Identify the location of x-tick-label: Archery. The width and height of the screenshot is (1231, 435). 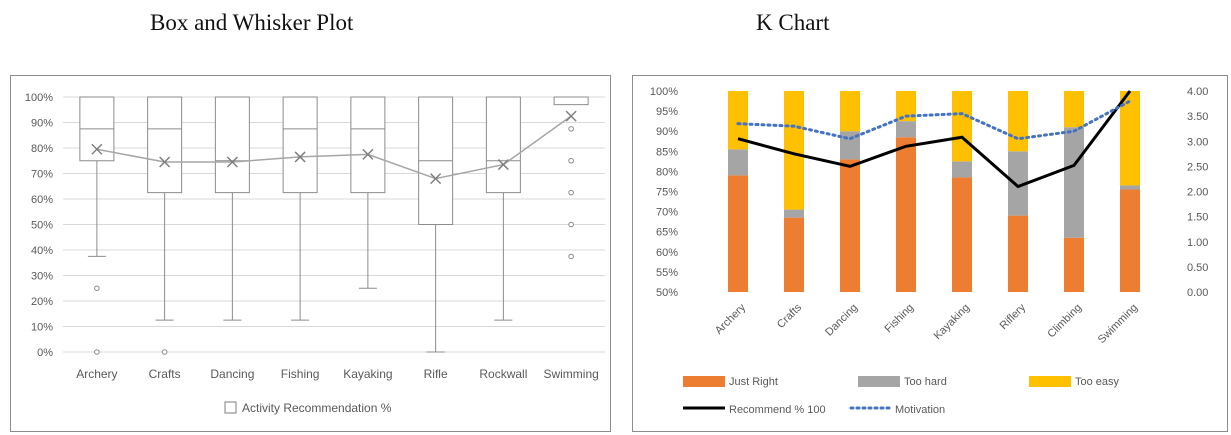
(96, 374).